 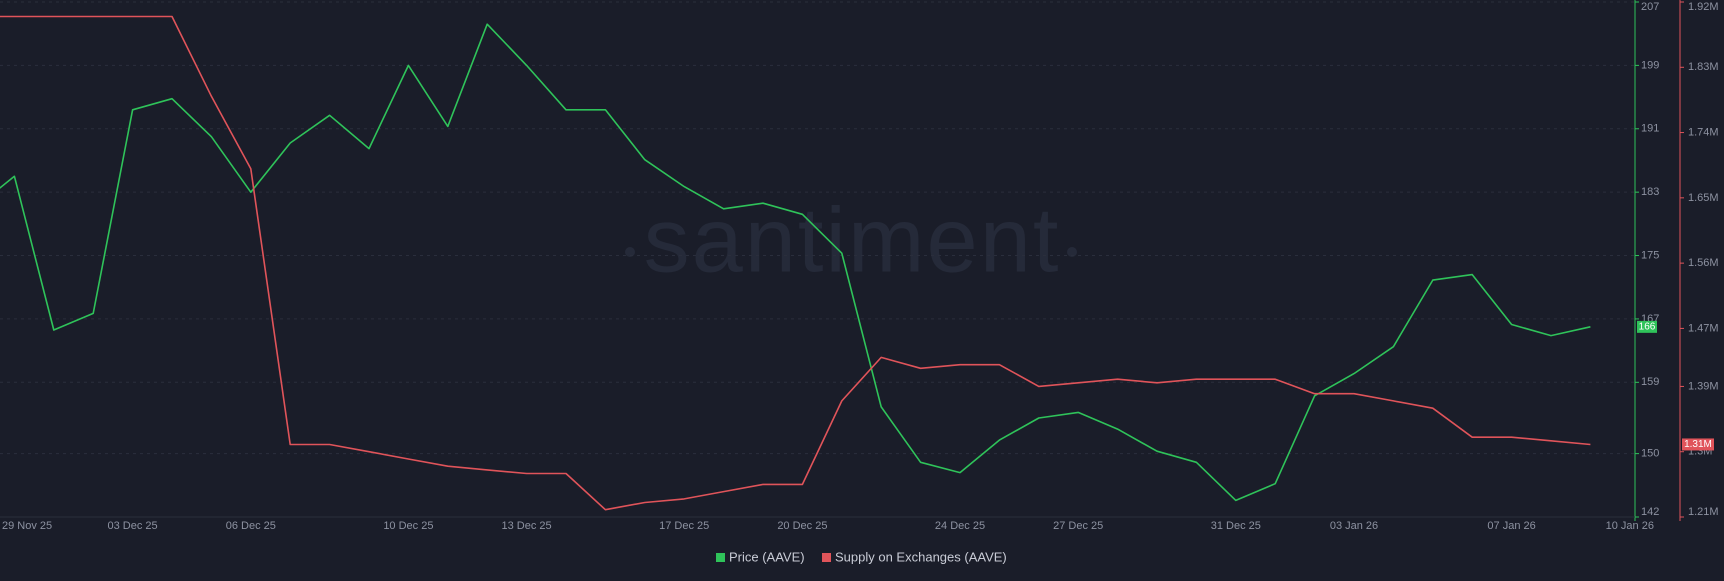 I want to click on x-tick-label: 10 Dec 25, so click(x=408, y=526).